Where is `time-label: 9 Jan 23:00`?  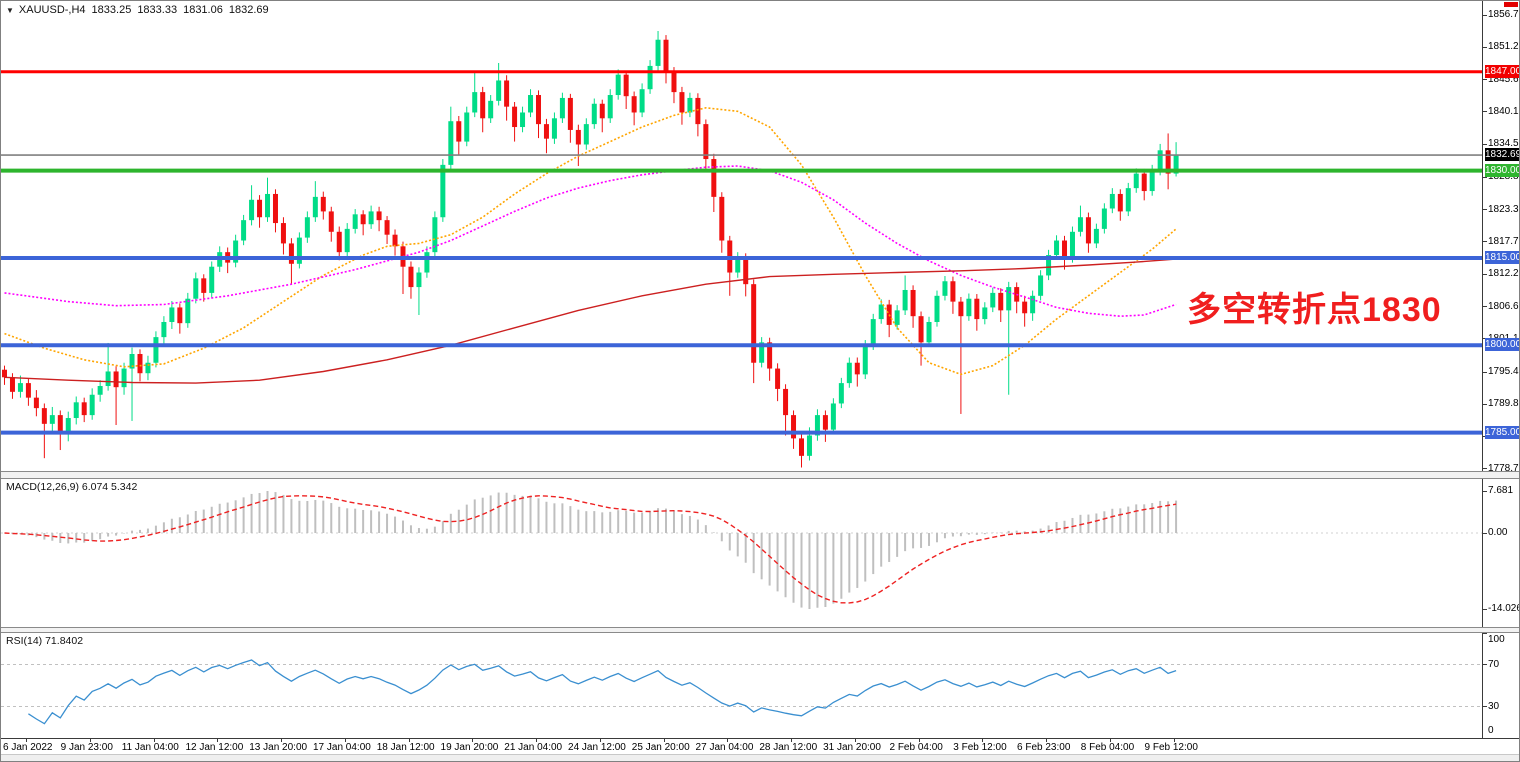
time-label: 9 Jan 23:00 is located at coordinates (86, 747).